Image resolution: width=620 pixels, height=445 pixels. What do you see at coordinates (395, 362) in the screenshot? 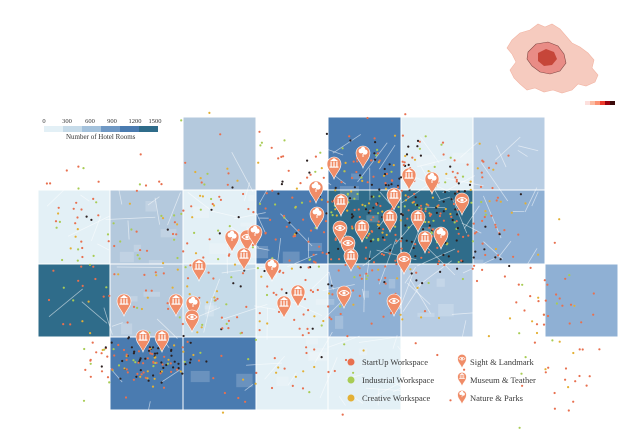
I see `startup-workspace-label: StartUp Workspace` at bounding box center [395, 362].